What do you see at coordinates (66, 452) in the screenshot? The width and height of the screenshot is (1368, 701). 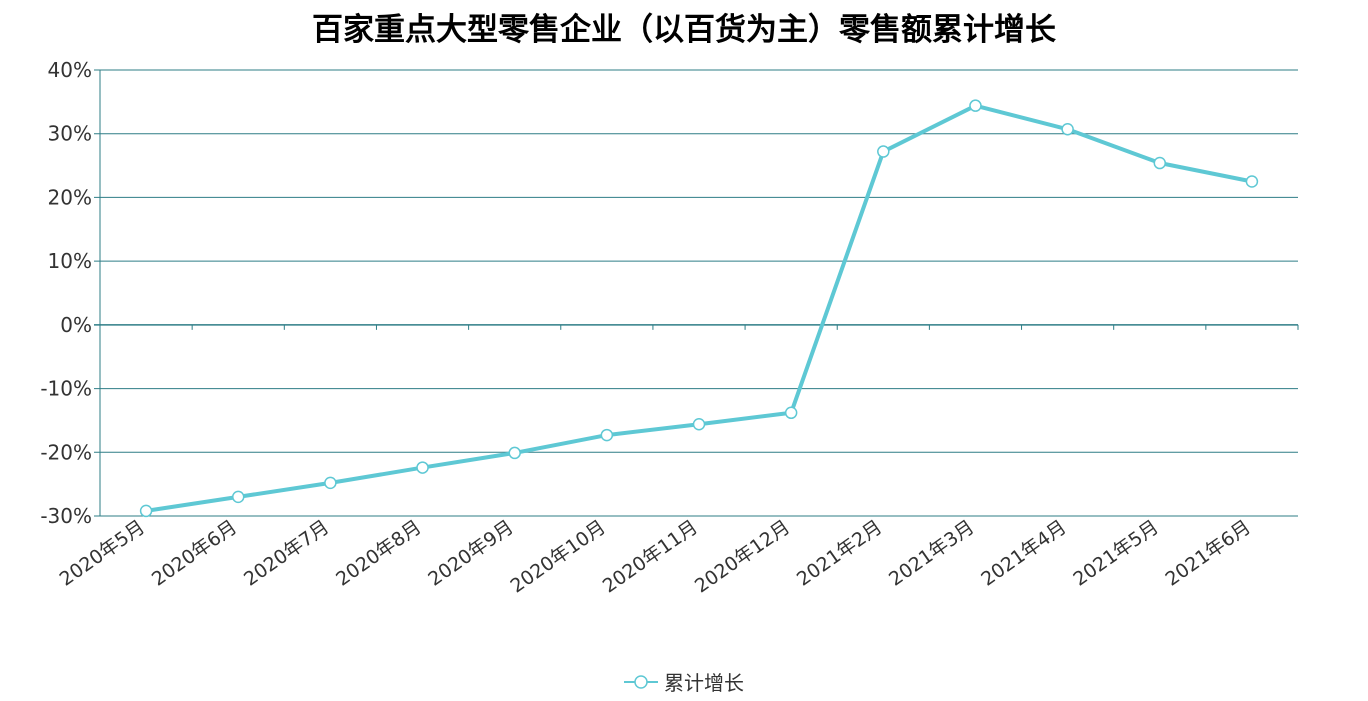 I see `y-tick-label: -20%` at bounding box center [66, 452].